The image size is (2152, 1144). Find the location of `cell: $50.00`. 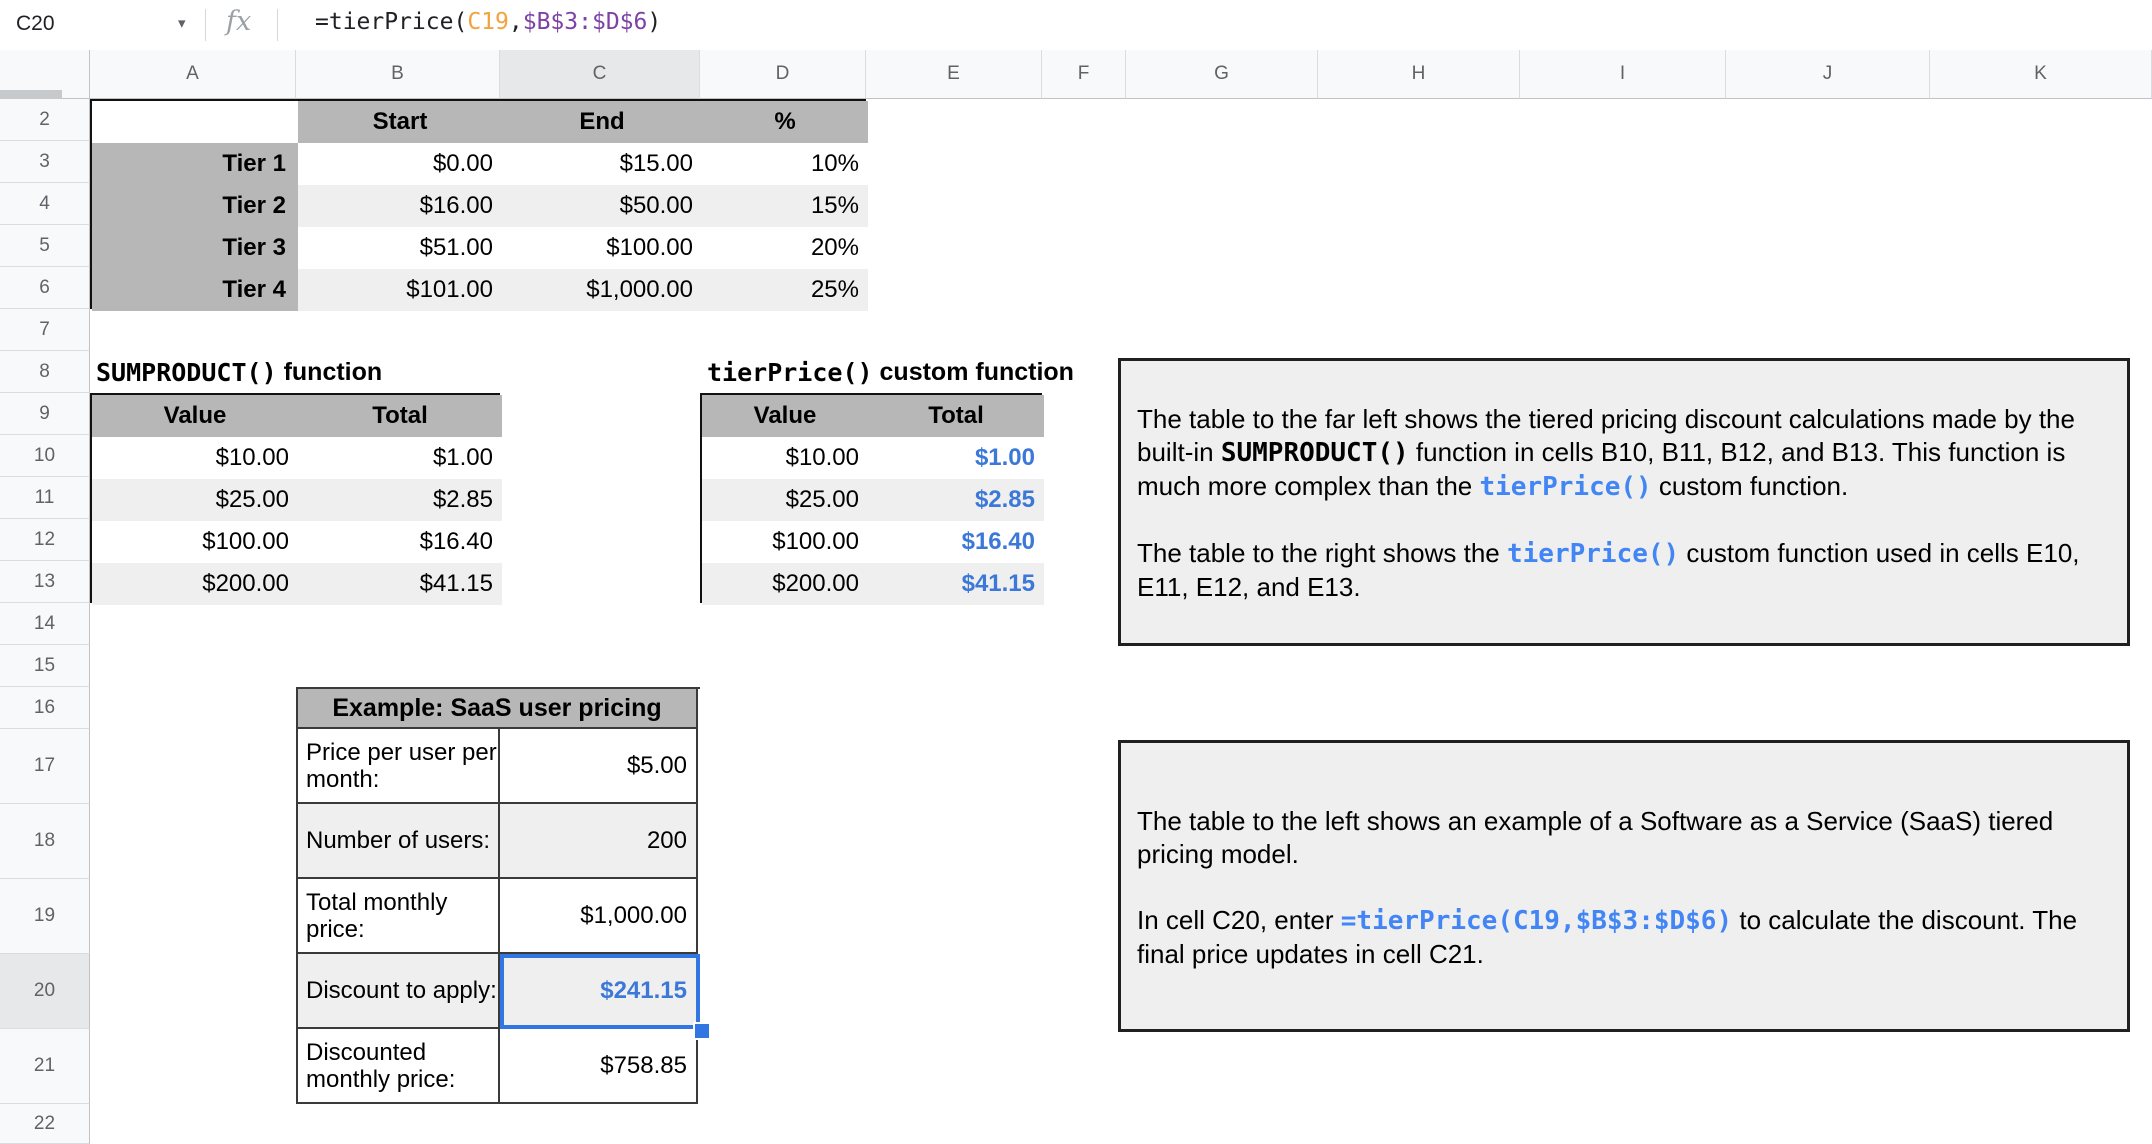

cell: $50.00 is located at coordinates (602, 206).